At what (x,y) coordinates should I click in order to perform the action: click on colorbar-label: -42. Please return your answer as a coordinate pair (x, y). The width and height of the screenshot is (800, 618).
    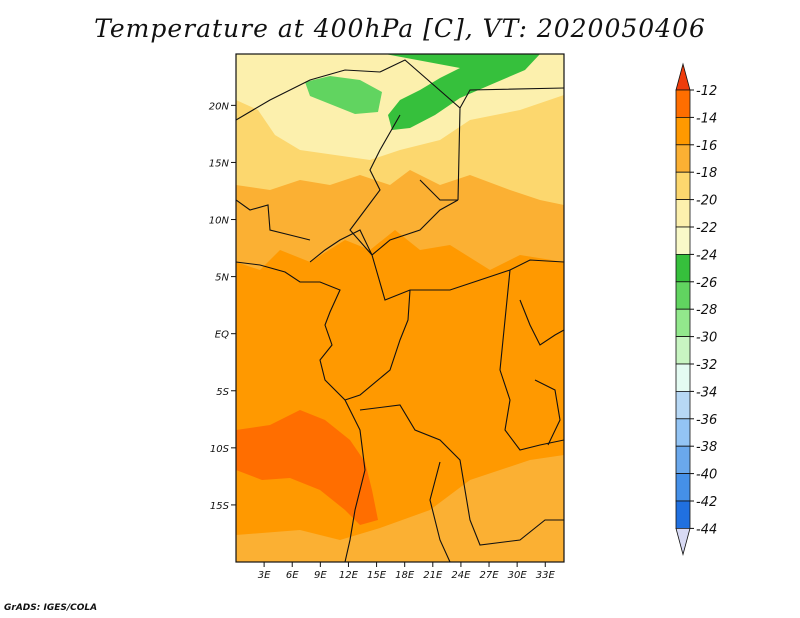
    Looking at the image, I should click on (706, 502).